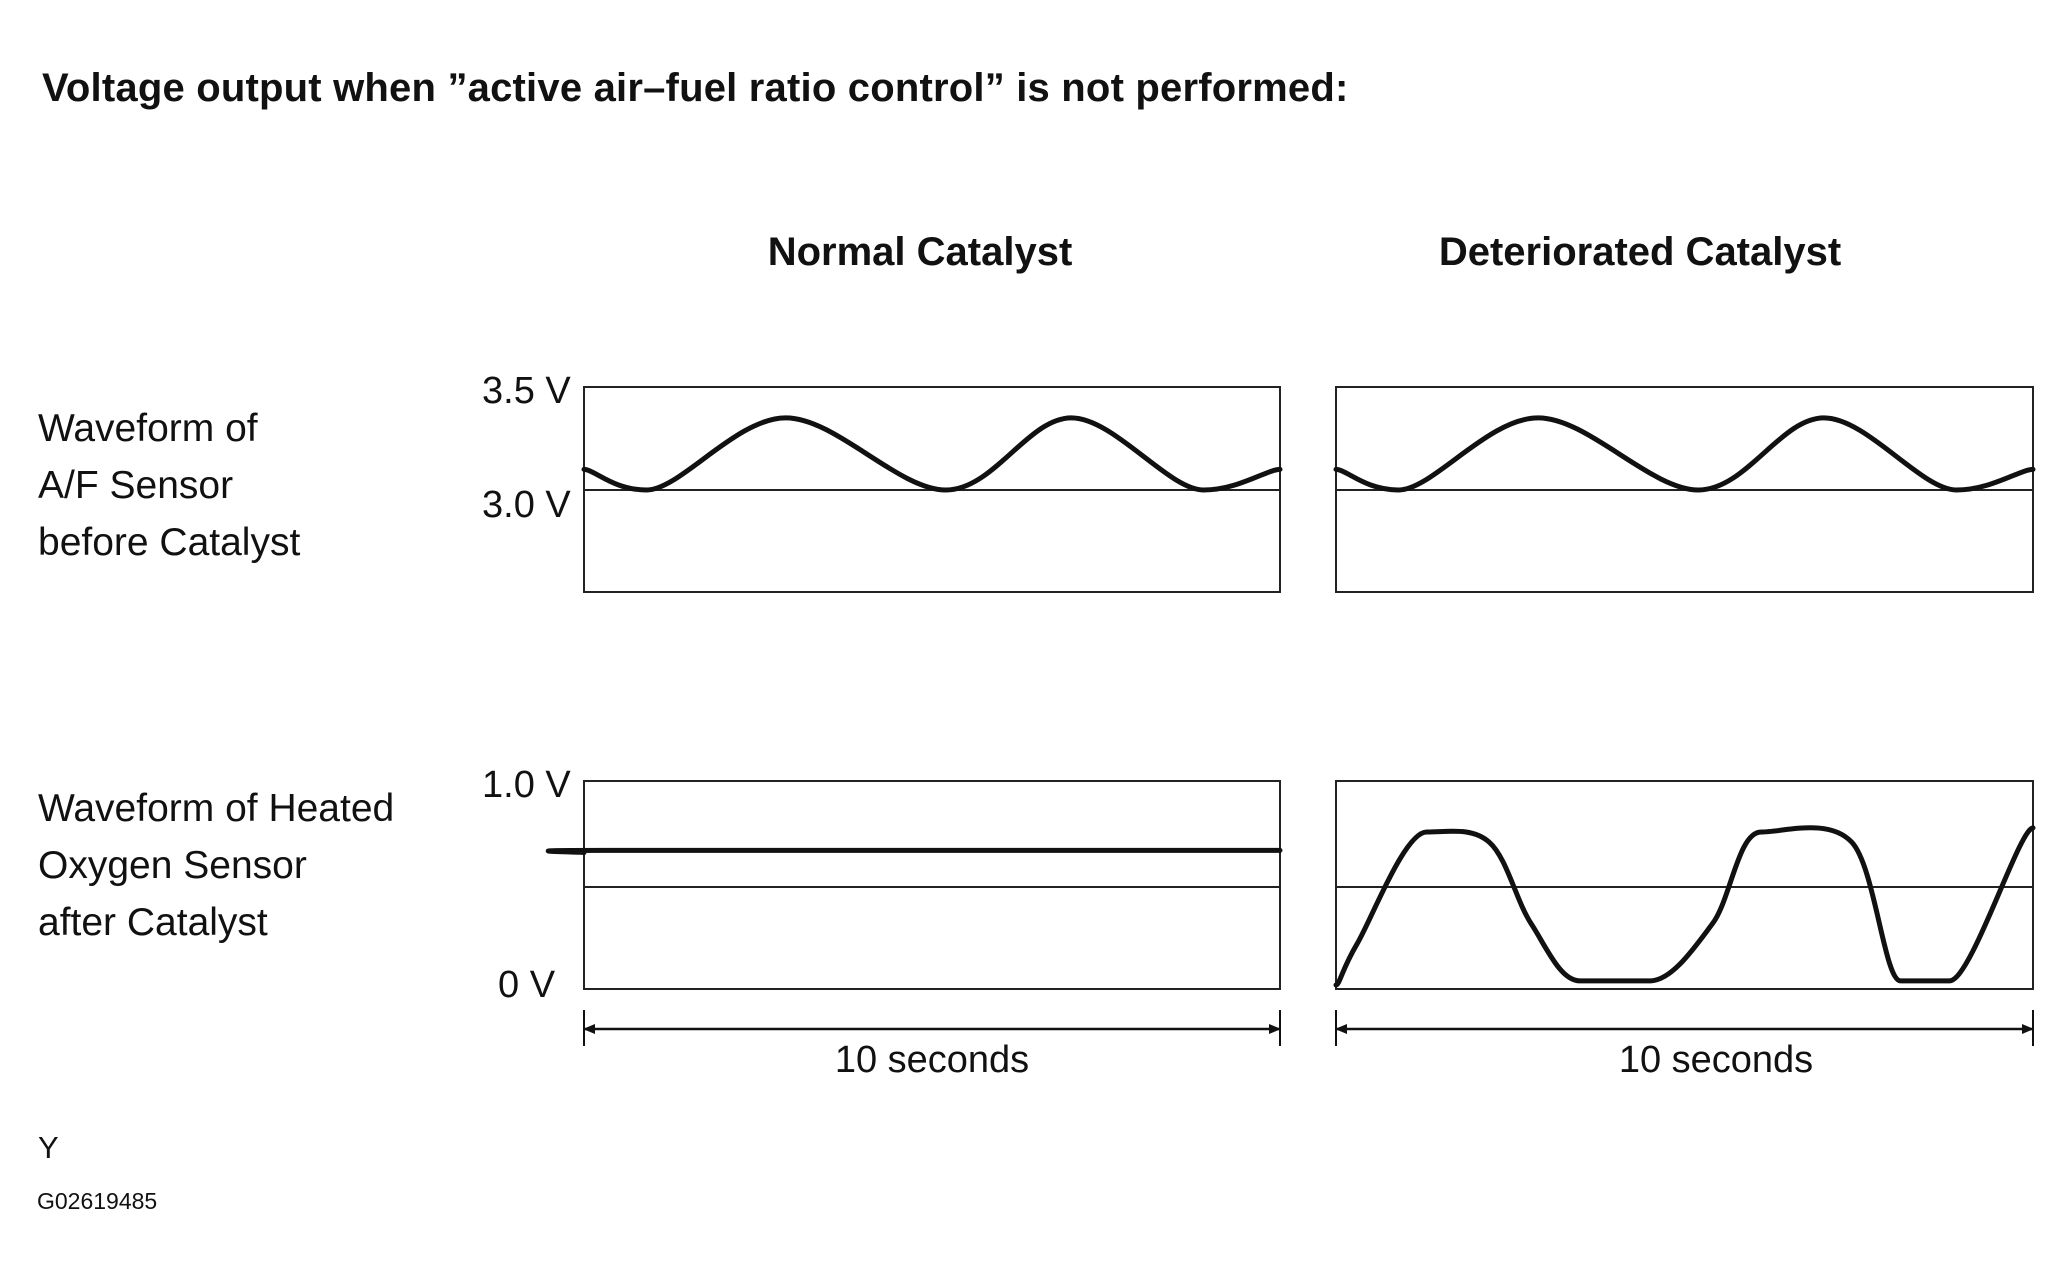 This screenshot has height=1276, width=2055. What do you see at coordinates (1684, 454) in the screenshot?
I see `waveform-af-deteriorated` at bounding box center [1684, 454].